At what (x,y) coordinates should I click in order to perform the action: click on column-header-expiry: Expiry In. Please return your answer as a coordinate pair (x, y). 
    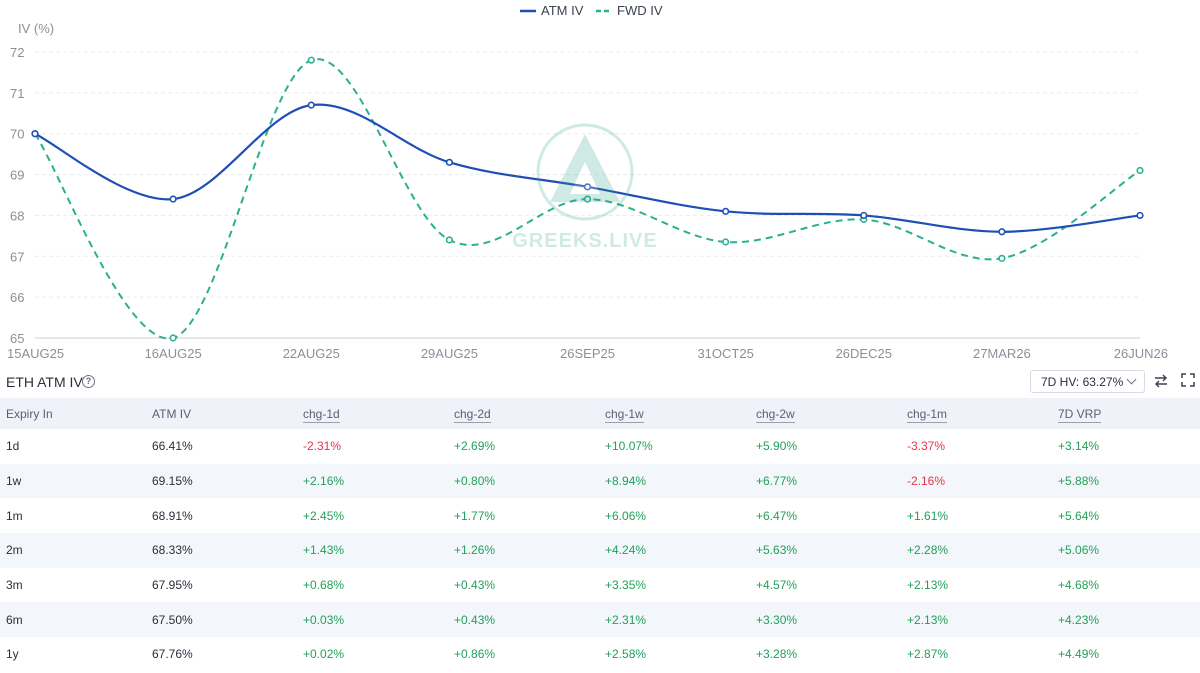
    Looking at the image, I should click on (76, 413).